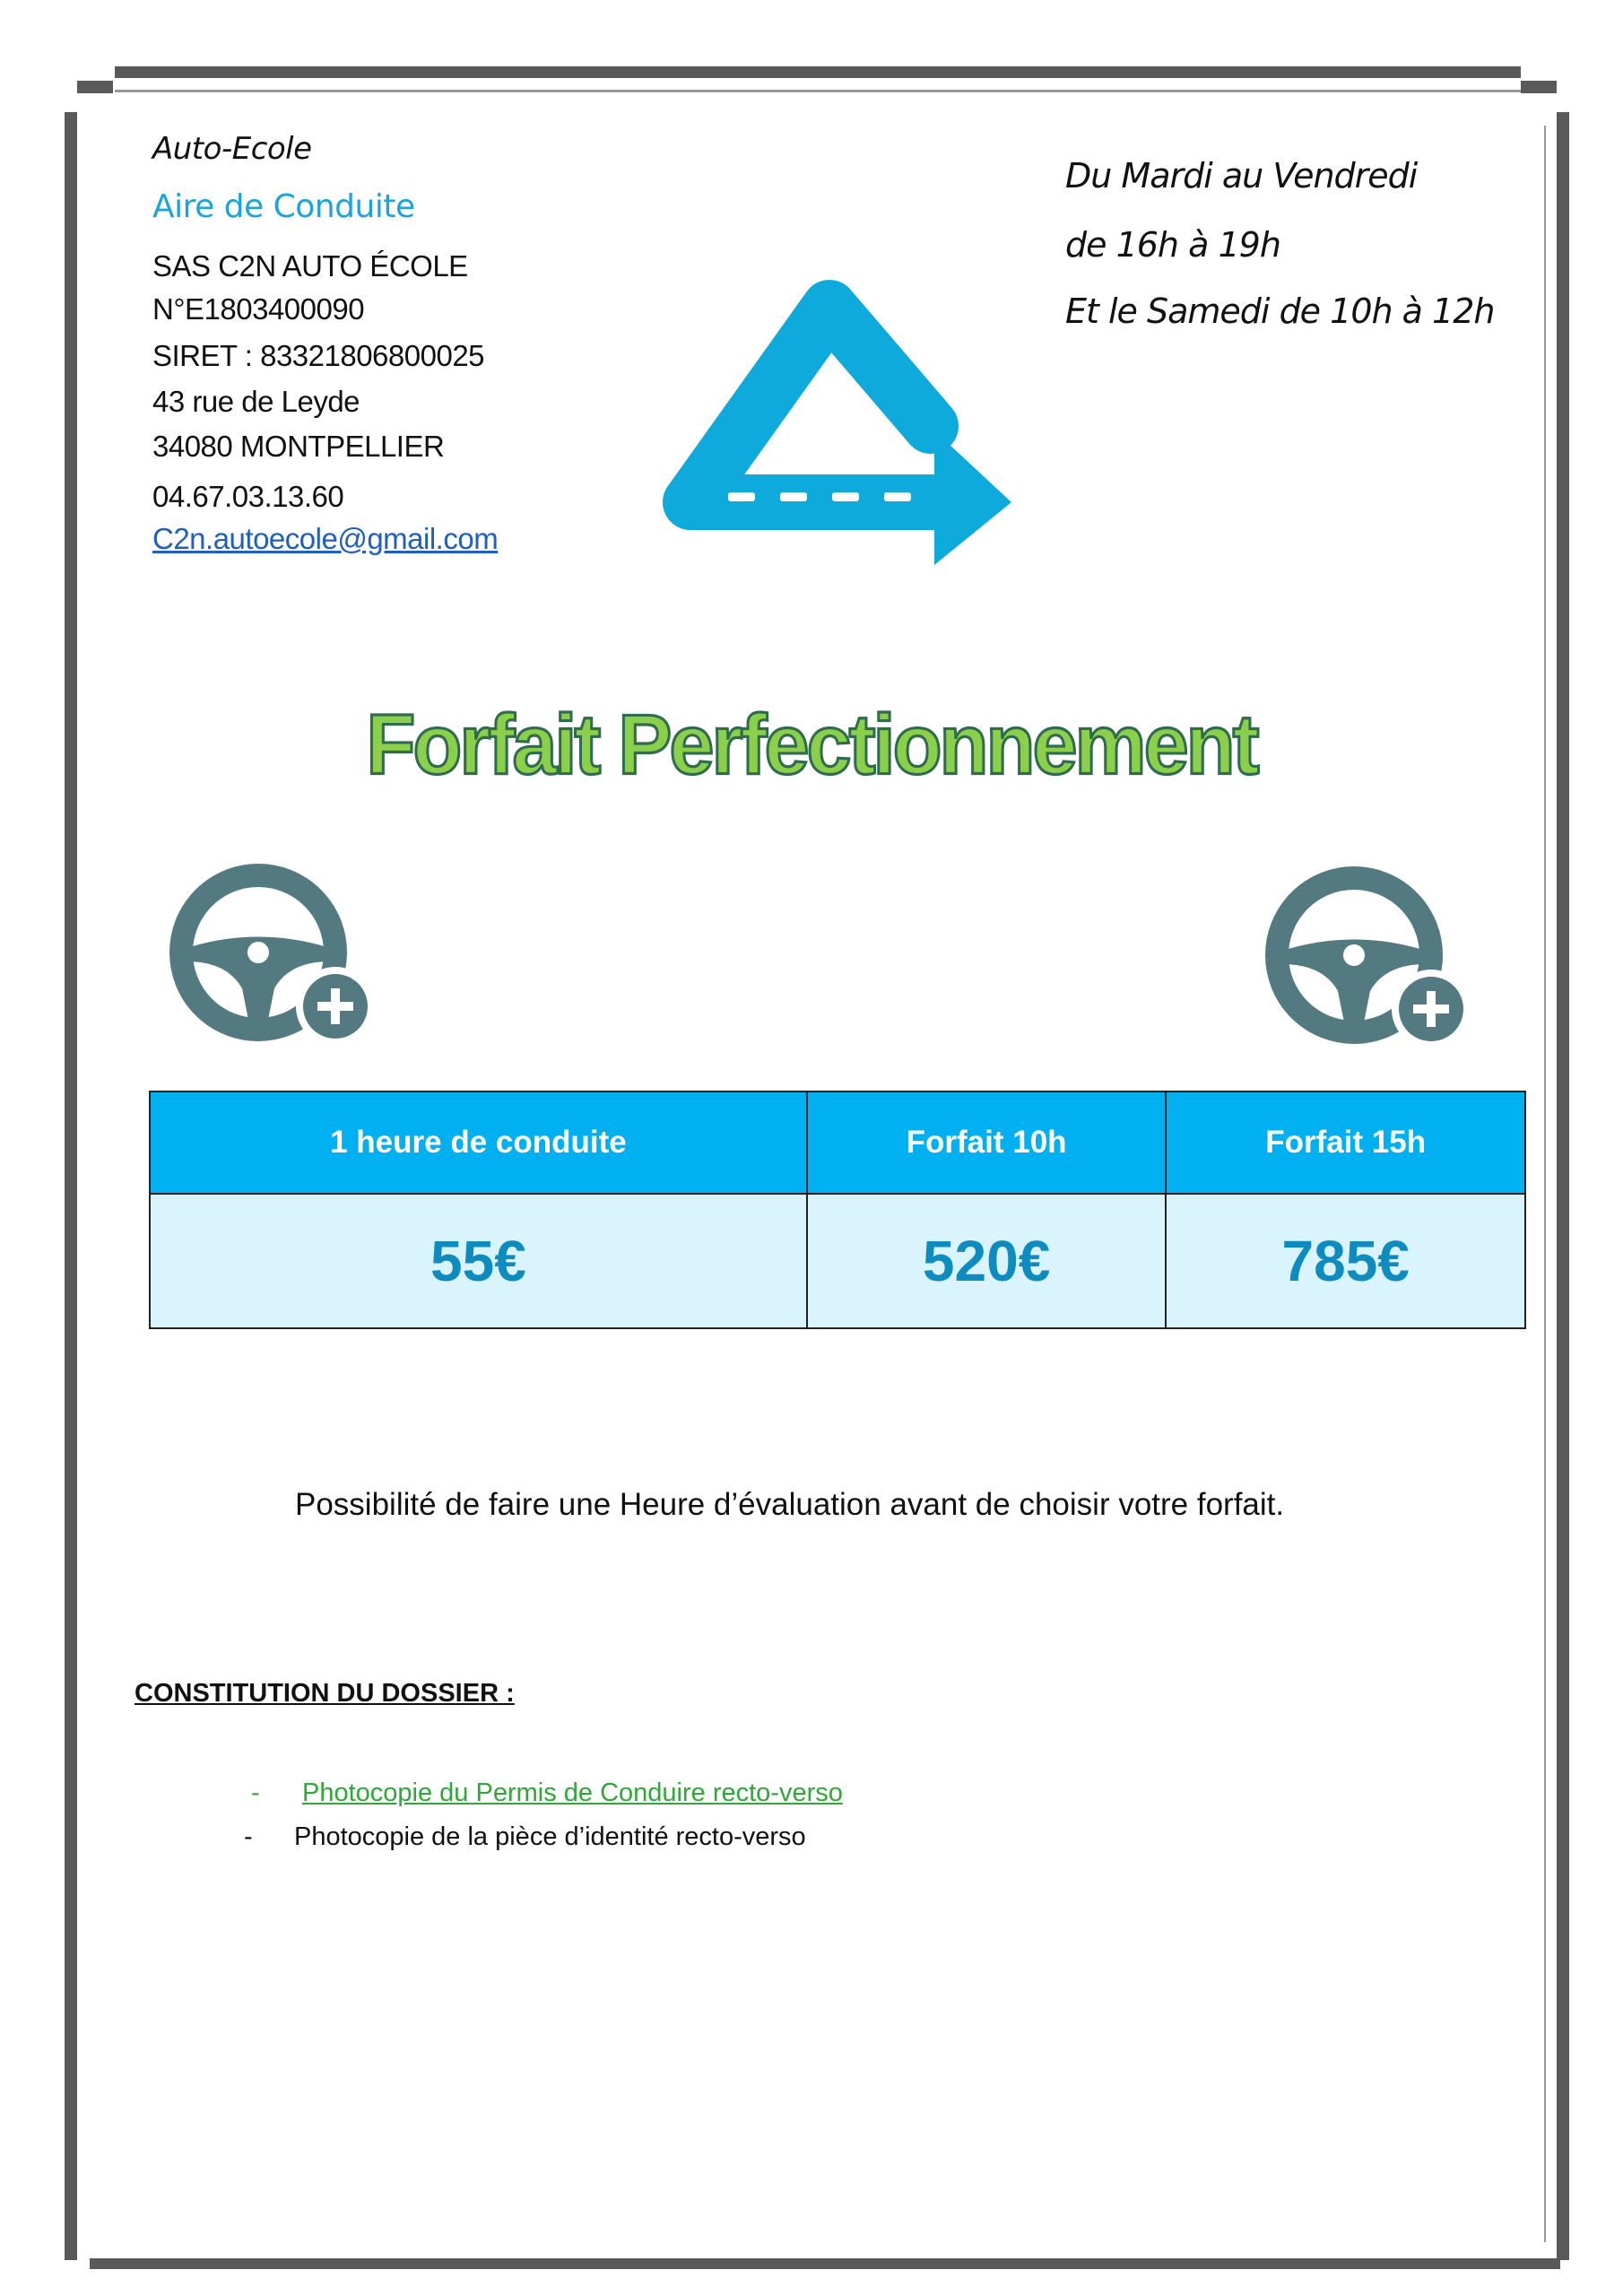 The width and height of the screenshot is (1623, 2296). I want to click on hours-saturday: Et le Samedi de 10h à 12h, so click(1280, 311).